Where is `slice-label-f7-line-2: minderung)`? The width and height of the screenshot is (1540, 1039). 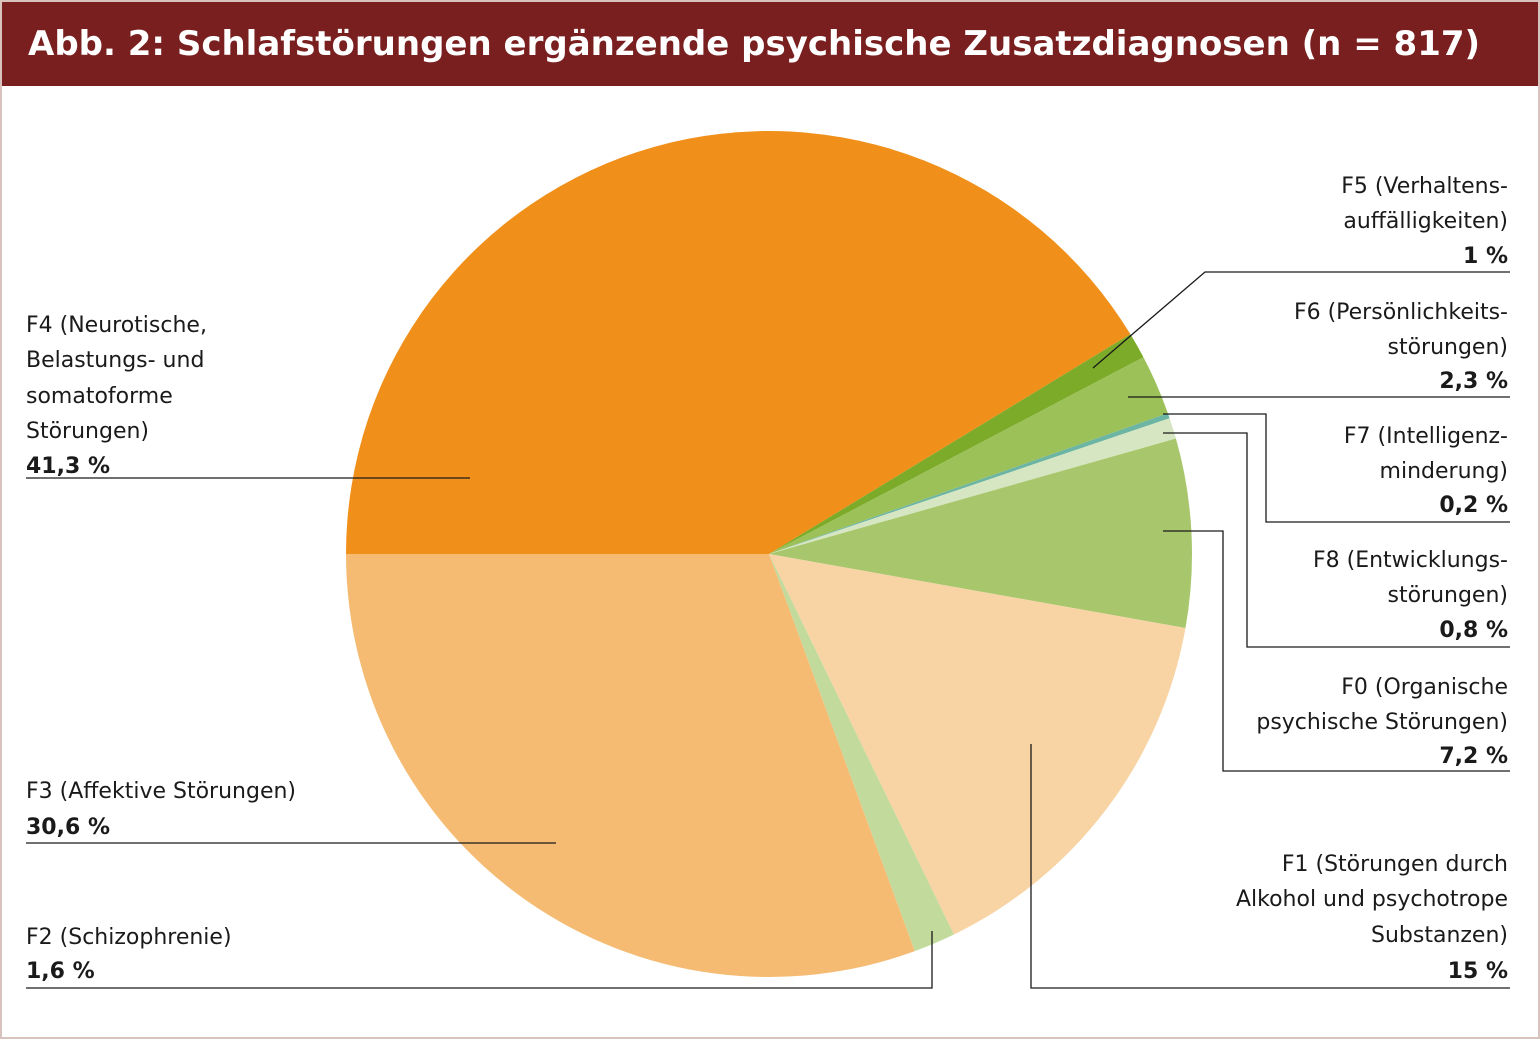 slice-label-f7-line-2: minderung) is located at coordinates (1444, 471).